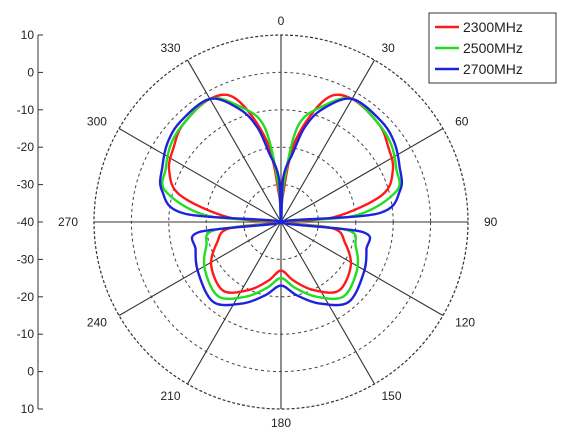  What do you see at coordinates (97, 122) in the screenshot?
I see `angle-tick-label: 300` at bounding box center [97, 122].